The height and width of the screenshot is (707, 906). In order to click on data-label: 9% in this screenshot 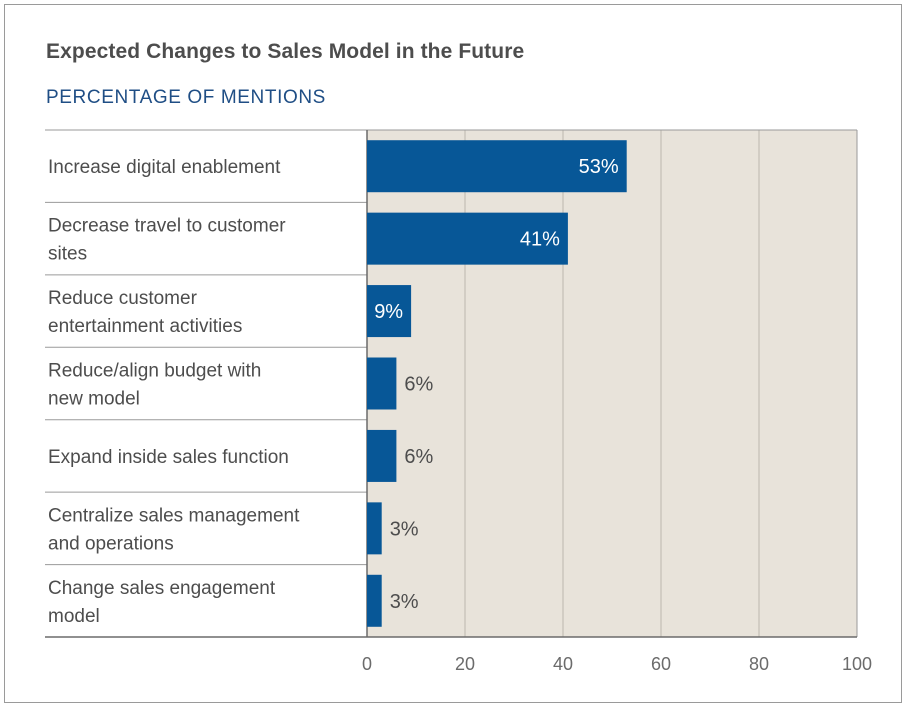, I will do `click(388, 312)`.